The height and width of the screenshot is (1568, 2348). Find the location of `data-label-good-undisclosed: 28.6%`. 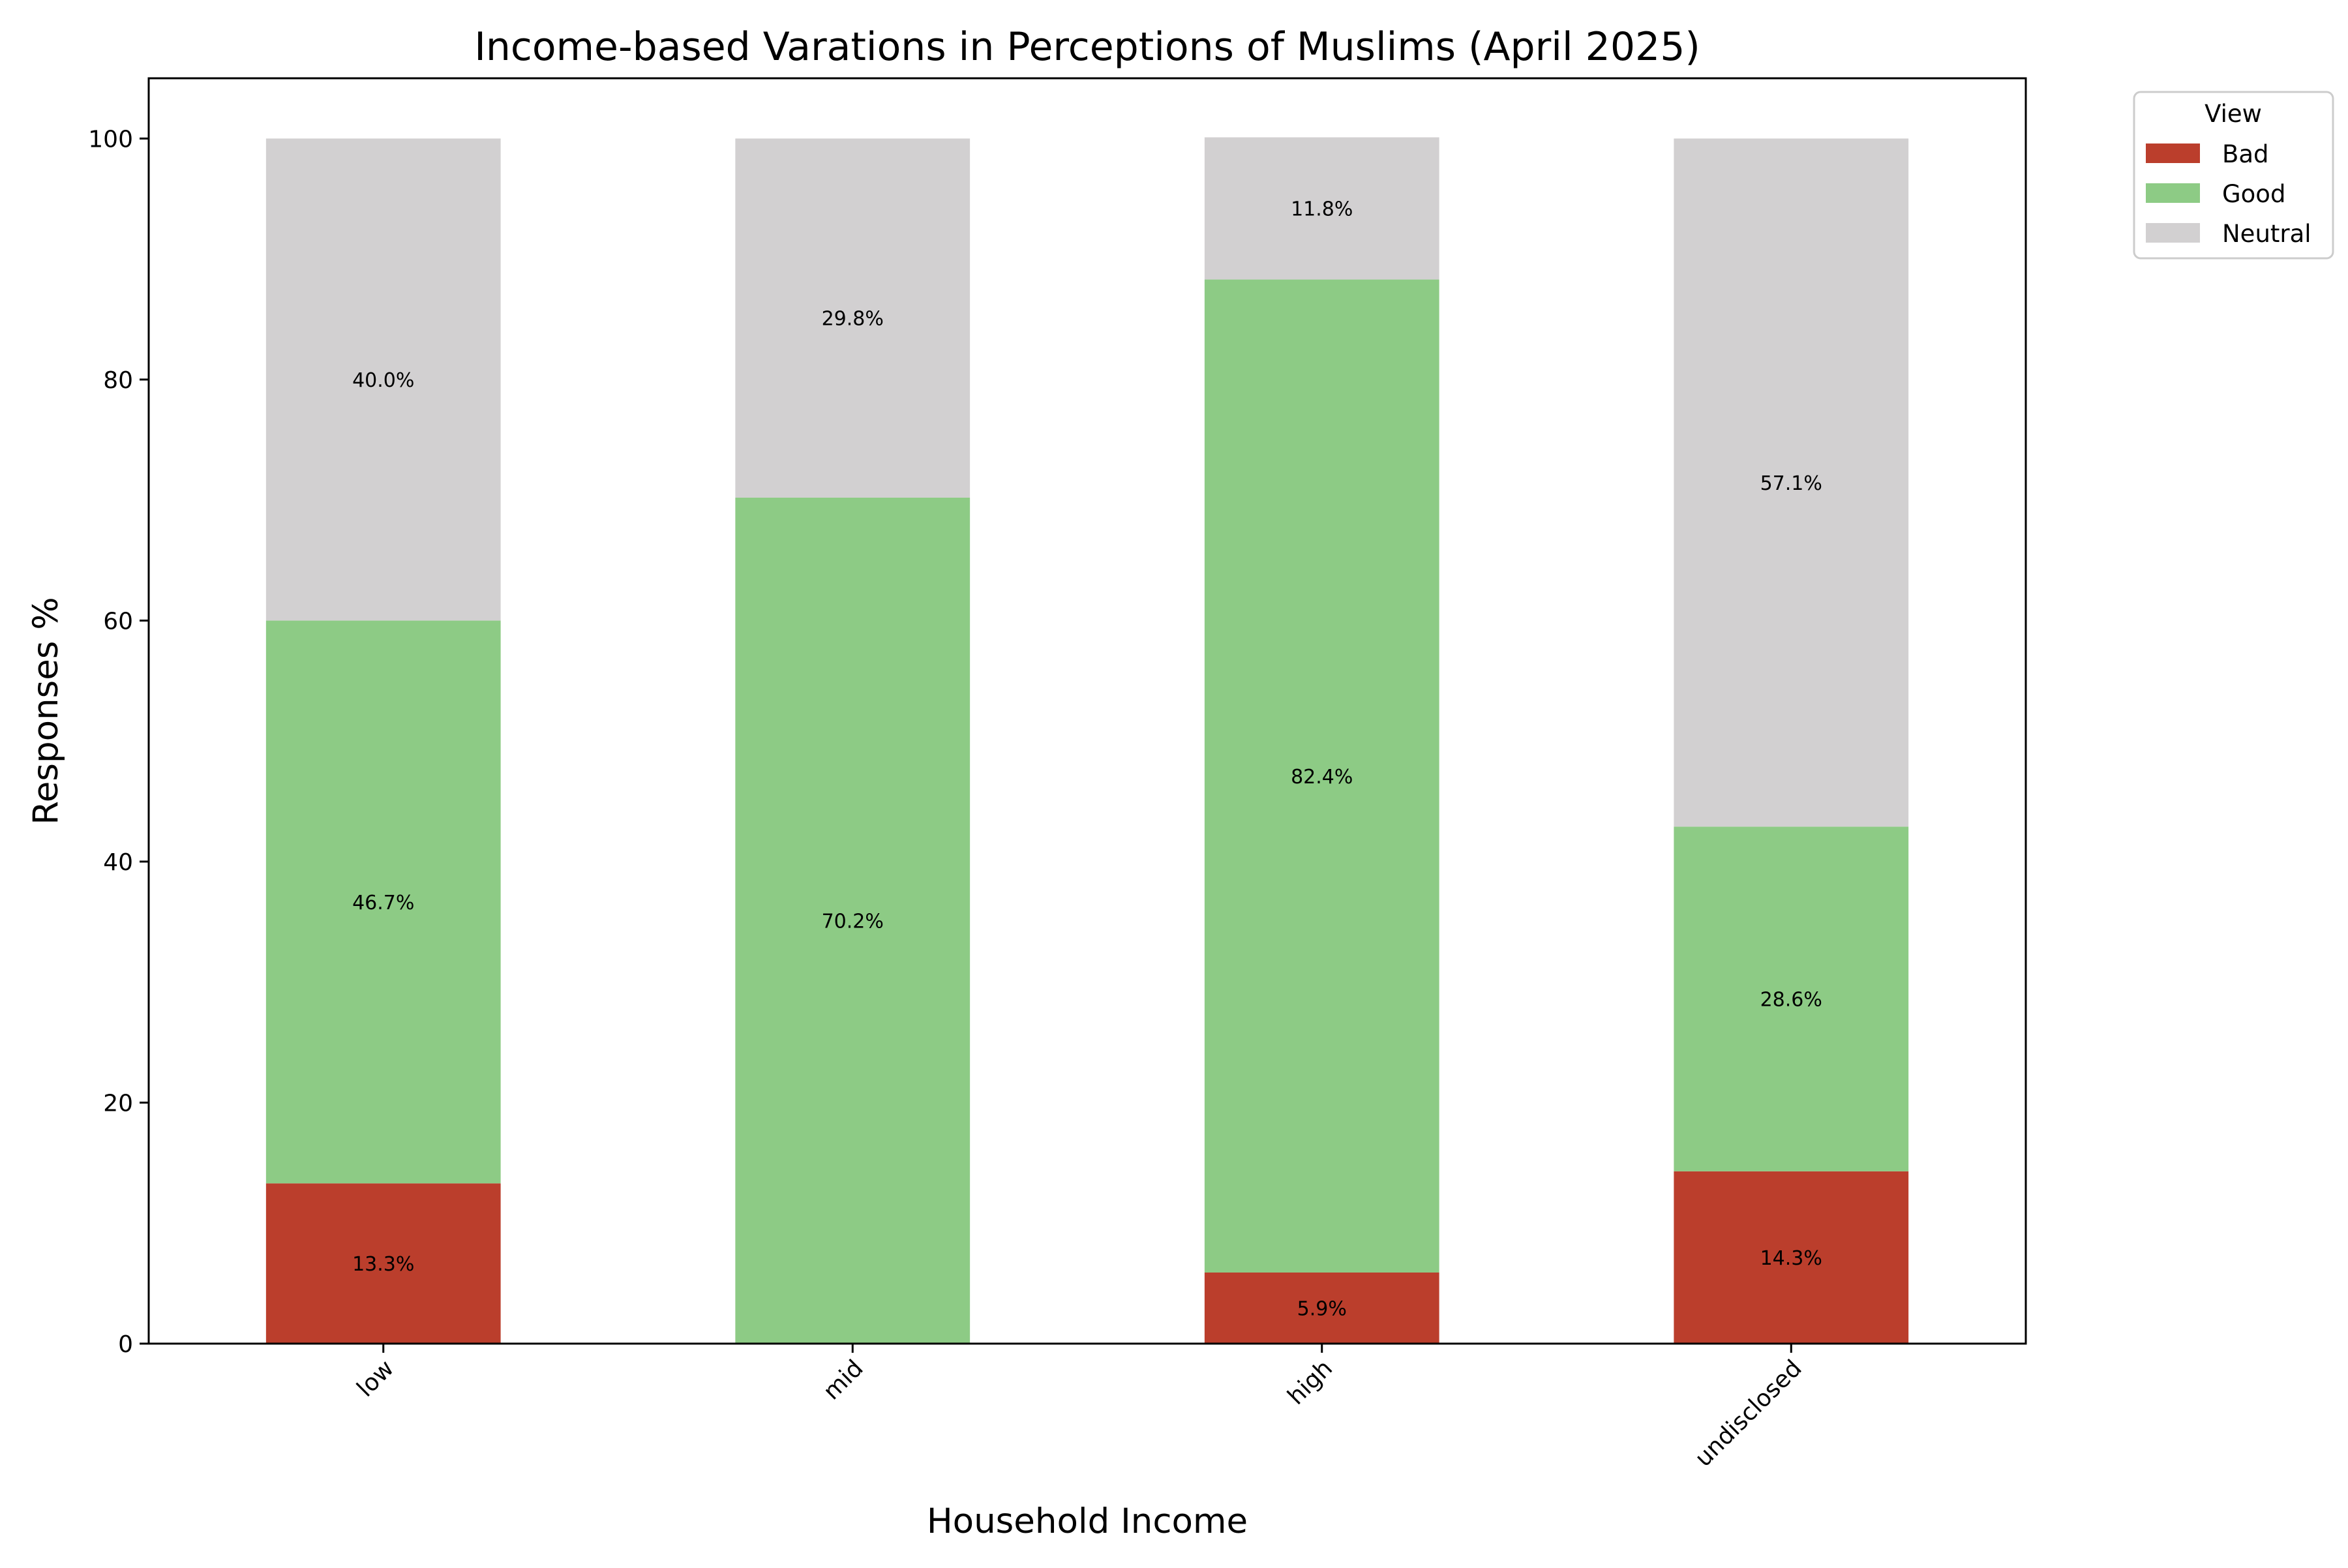

data-label-good-undisclosed: 28.6% is located at coordinates (1791, 1000).